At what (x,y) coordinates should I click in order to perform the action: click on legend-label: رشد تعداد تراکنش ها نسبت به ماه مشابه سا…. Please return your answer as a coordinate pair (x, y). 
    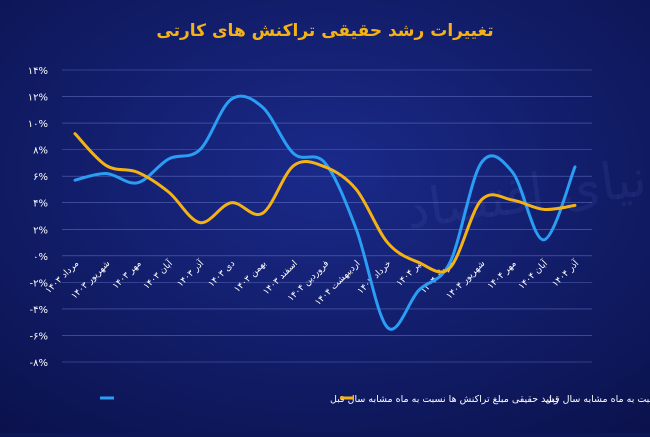
    Looking at the image, I should click on (597, 399).